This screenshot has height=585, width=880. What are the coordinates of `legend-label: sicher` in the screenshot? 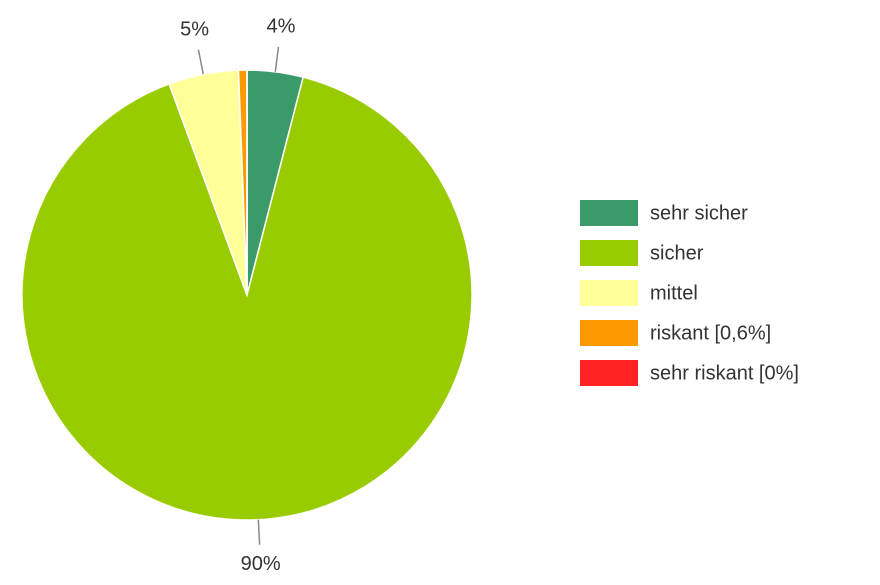 It's located at (677, 253).